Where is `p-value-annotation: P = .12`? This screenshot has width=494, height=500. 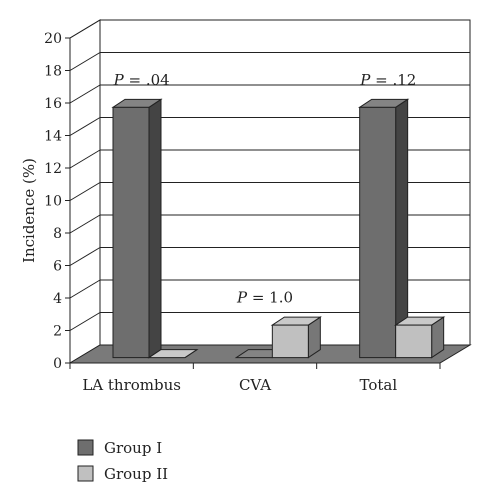 p-value-annotation: P = .12 is located at coordinates (387, 80).